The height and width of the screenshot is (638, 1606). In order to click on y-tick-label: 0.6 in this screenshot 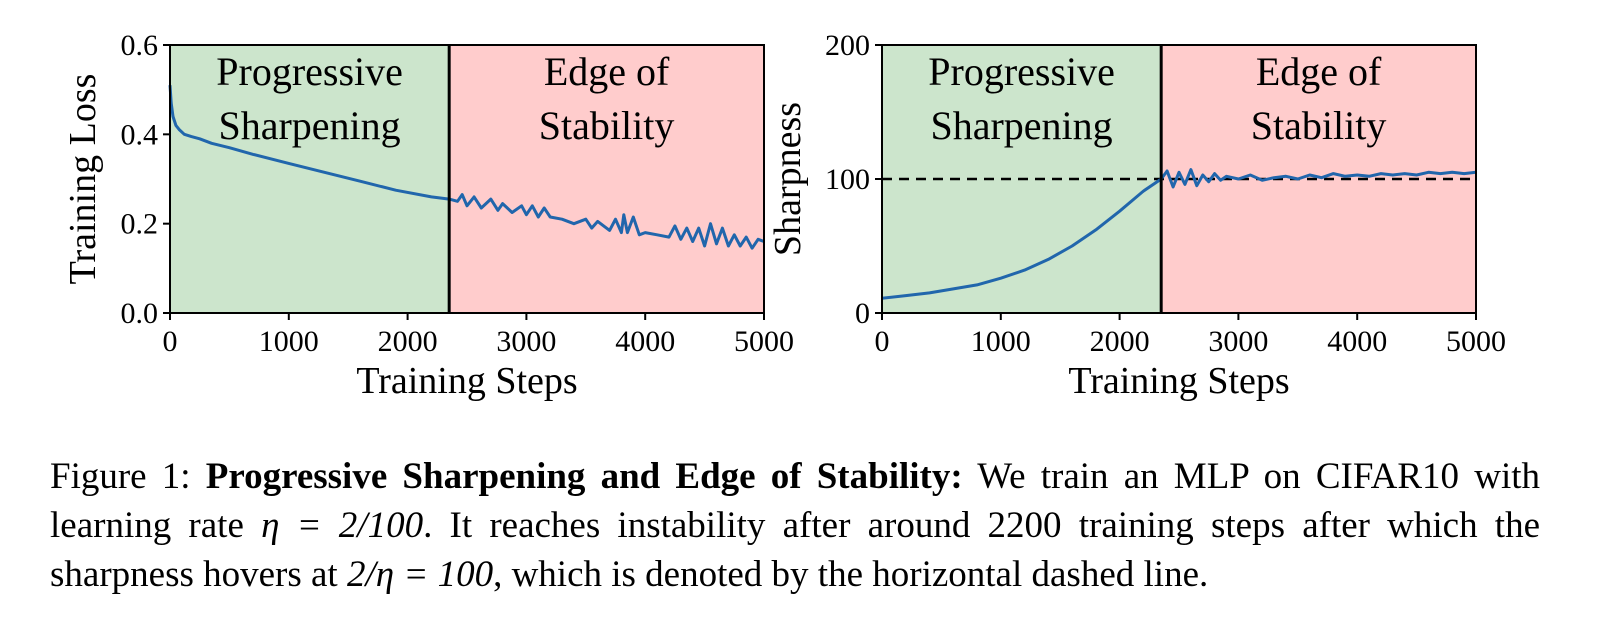, I will do `click(140, 45)`.